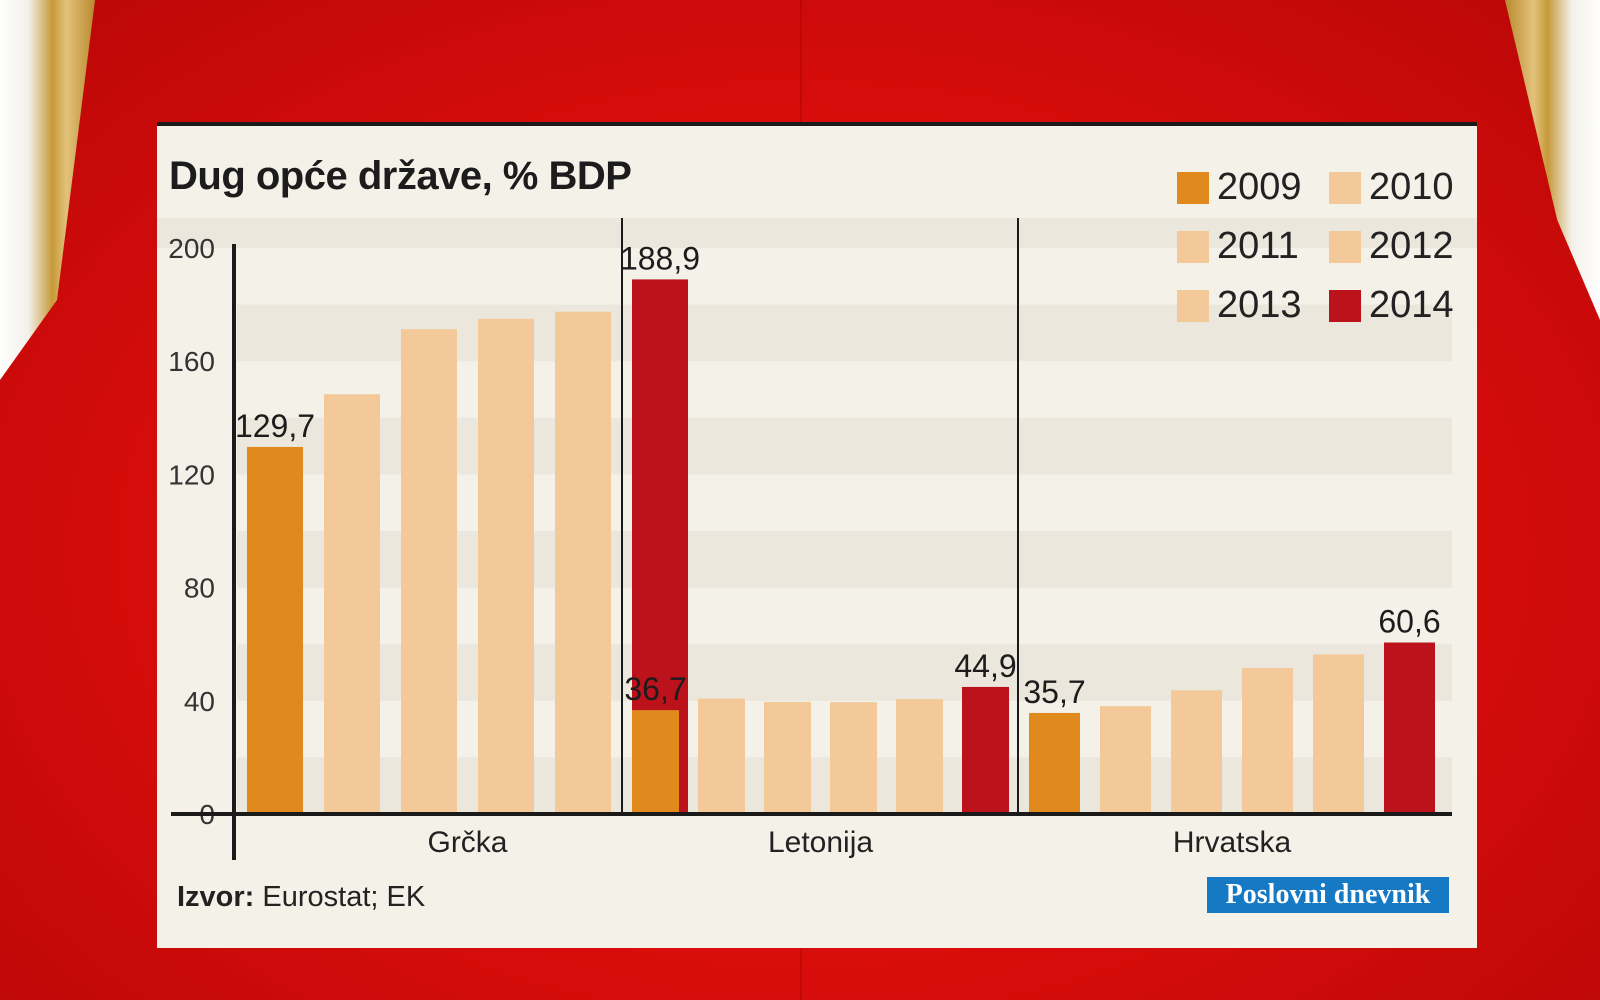 The image size is (1600, 1000). Describe the element at coordinates (467, 842) in the screenshot. I see `category-label: Grčka` at that location.